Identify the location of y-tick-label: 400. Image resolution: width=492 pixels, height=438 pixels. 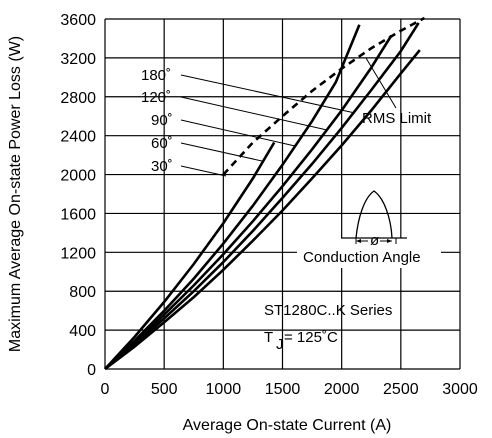
(82, 331).